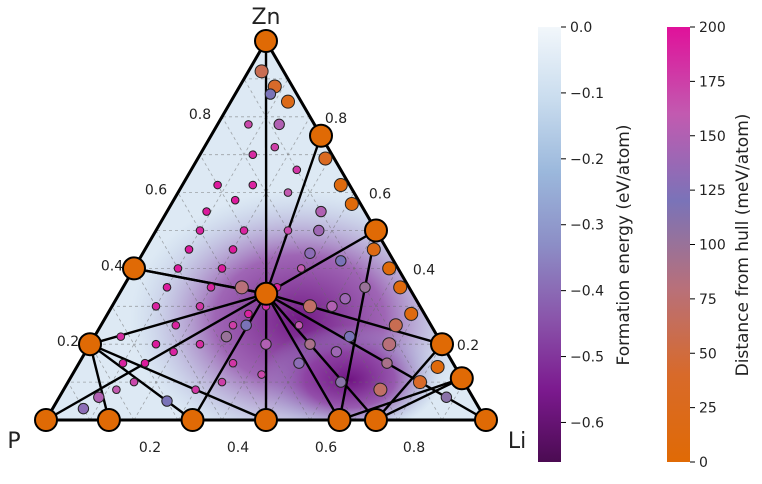 The image size is (762, 484). I want to click on colorbar-tick-label: −0.4, so click(587, 292).